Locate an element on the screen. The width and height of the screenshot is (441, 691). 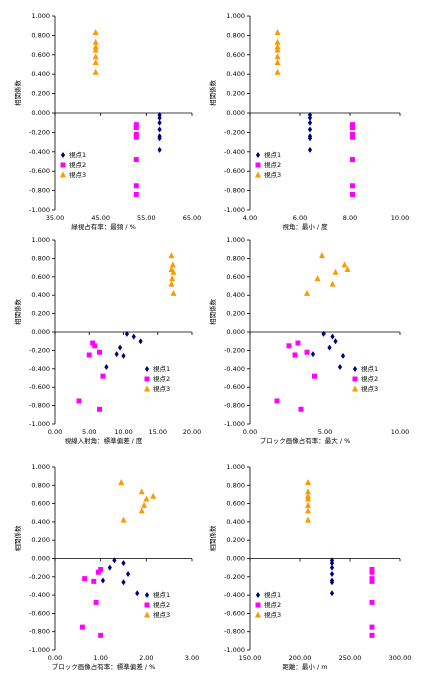
x-tick-label: 8.00 is located at coordinates (350, 218).